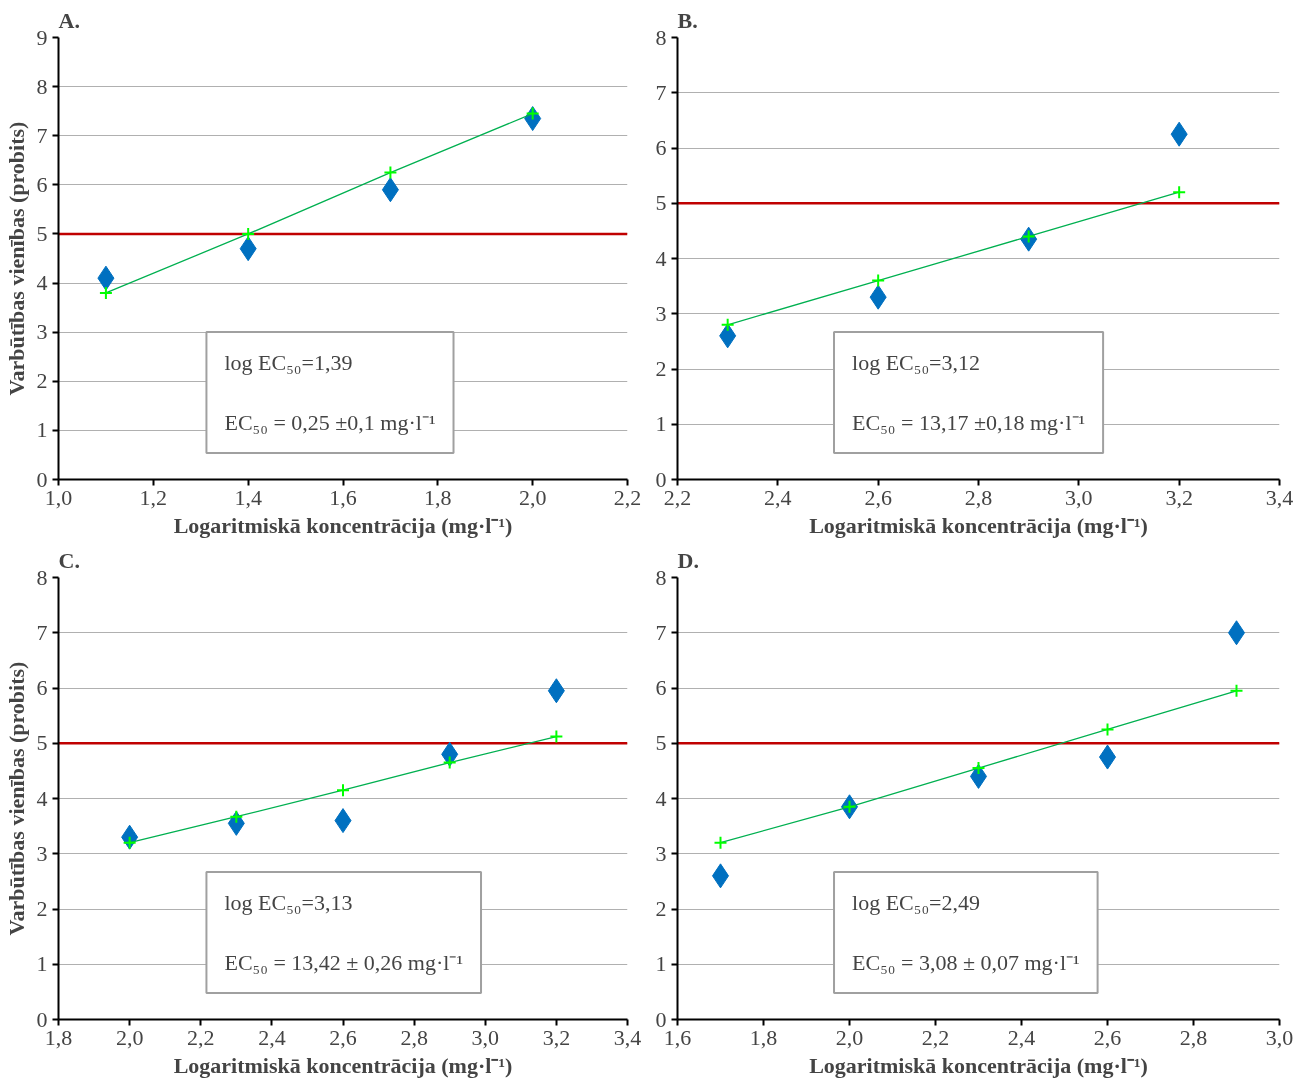 The width and height of the screenshot is (1309, 1084). Describe the element at coordinates (969, 422) in the screenshot. I see `annotation: EC₅₀ = 13,17 ±0,18 mg·l⁻¹` at that location.